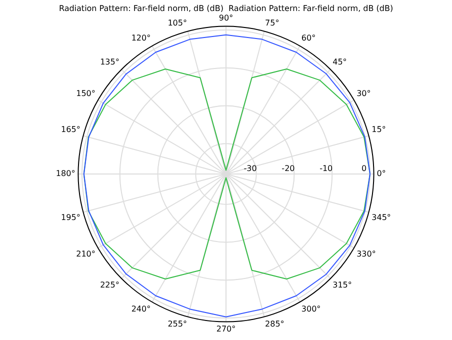 The width and height of the screenshot is (452, 340). I want to click on spoke-label: 300°, so click(311, 309).